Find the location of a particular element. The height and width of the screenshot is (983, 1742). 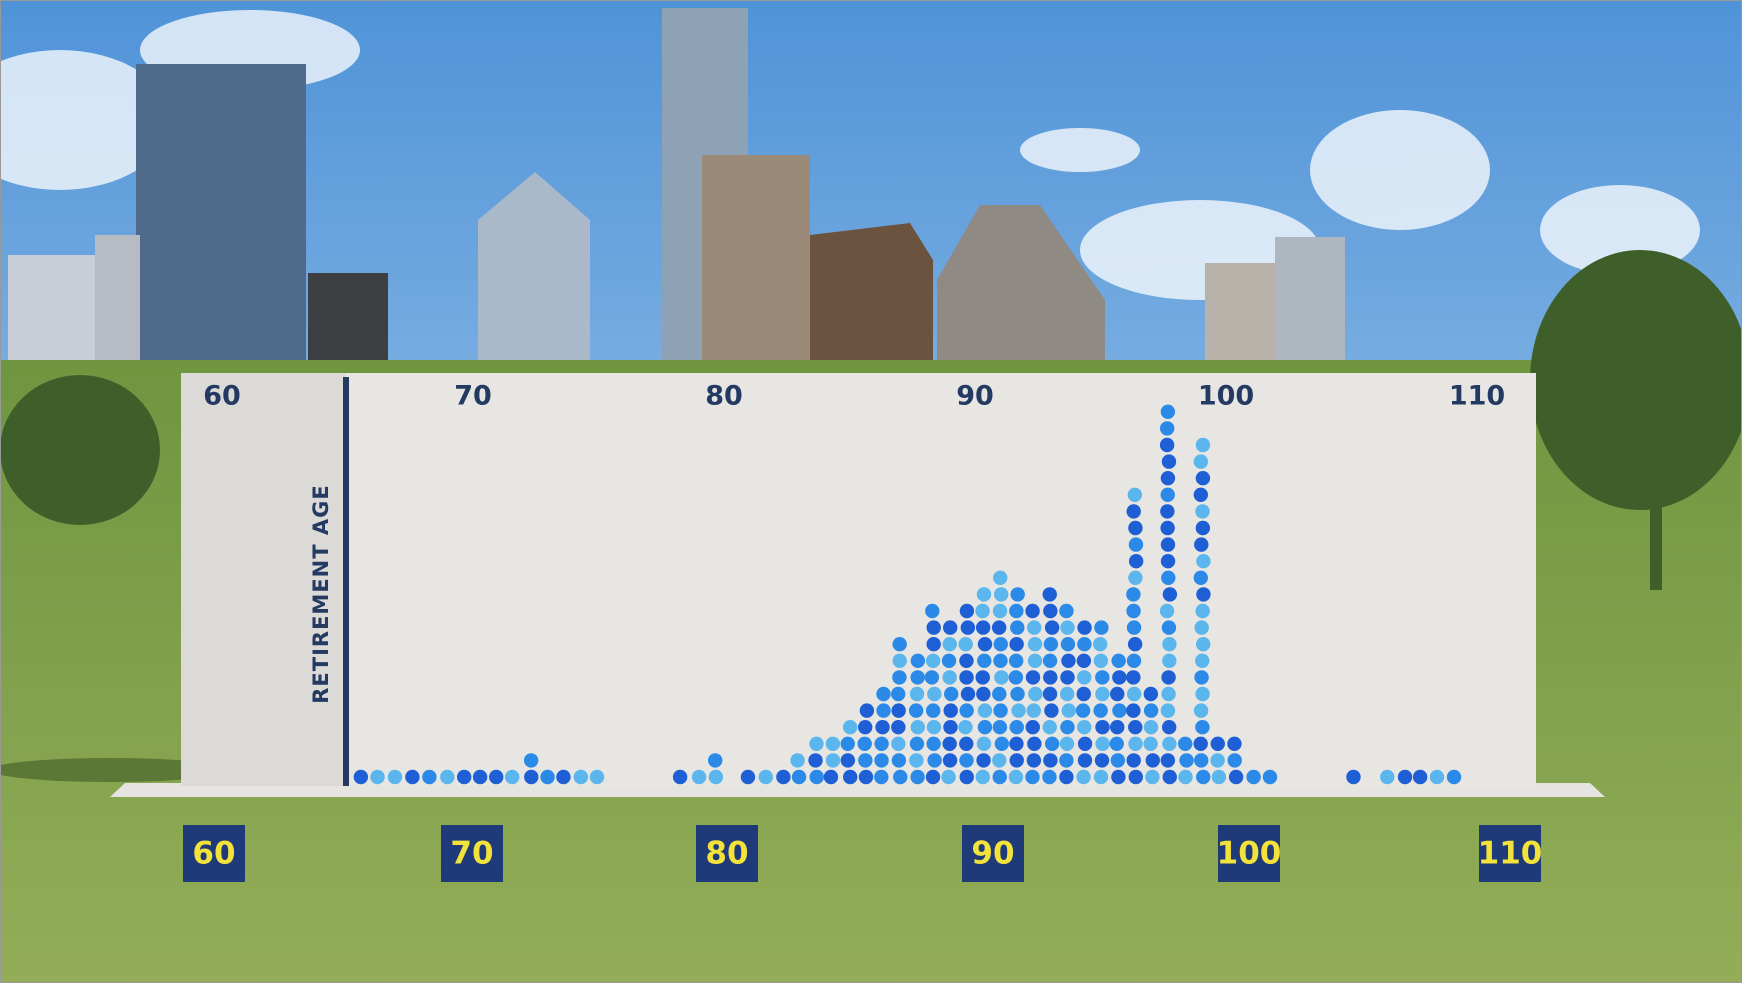

scale-label: 60 is located at coordinates (222, 396).